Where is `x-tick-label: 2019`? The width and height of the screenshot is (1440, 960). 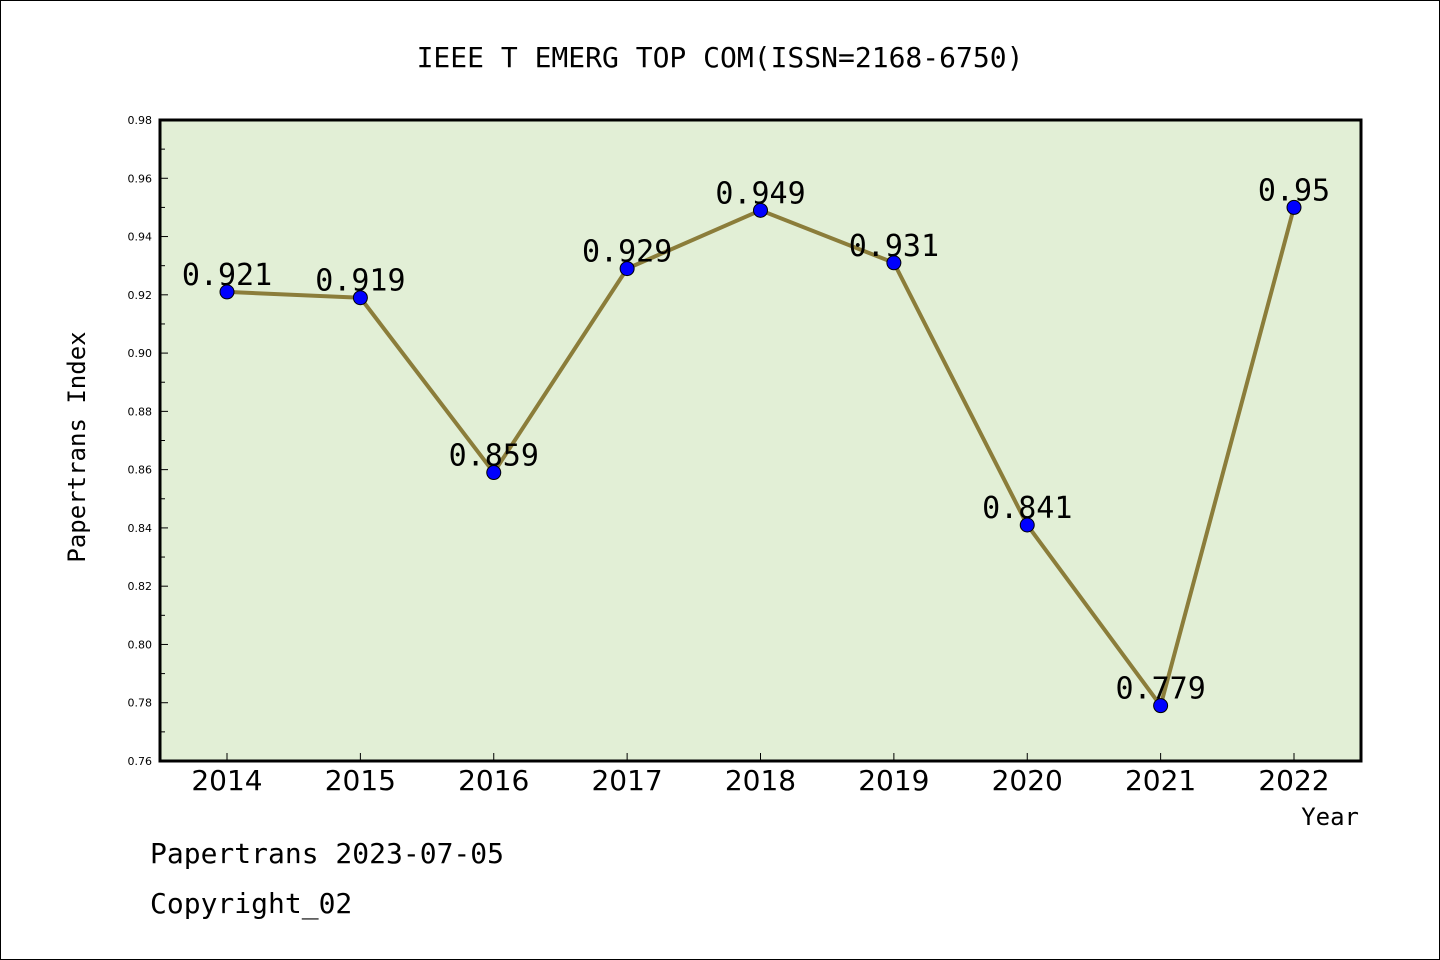
x-tick-label: 2019 is located at coordinates (893, 780).